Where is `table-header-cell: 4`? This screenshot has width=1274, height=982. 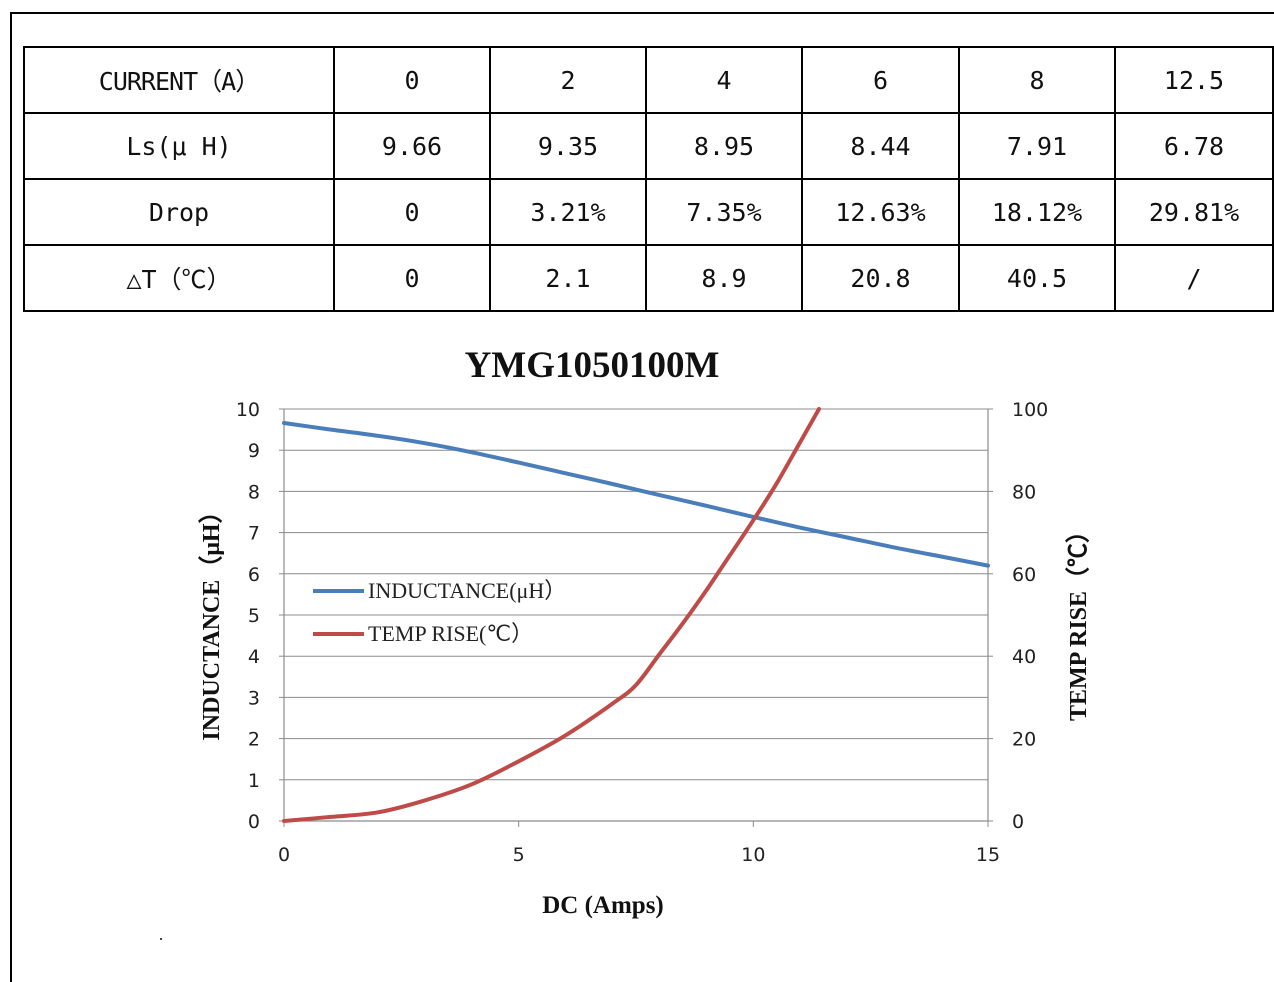 table-header-cell: 4 is located at coordinates (724, 80).